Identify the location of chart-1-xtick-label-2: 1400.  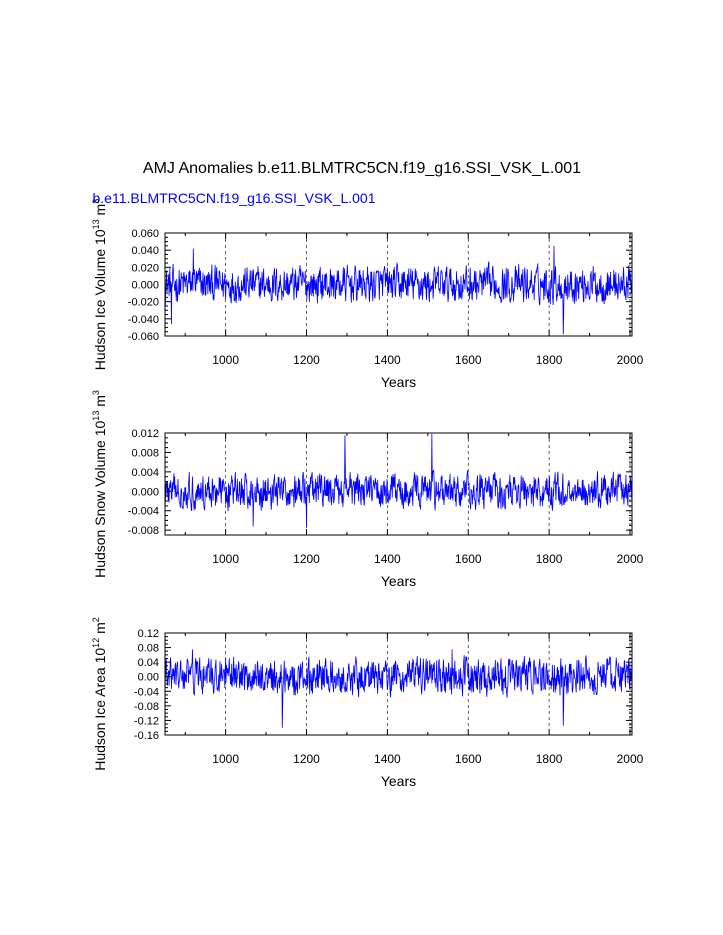
(387, 559).